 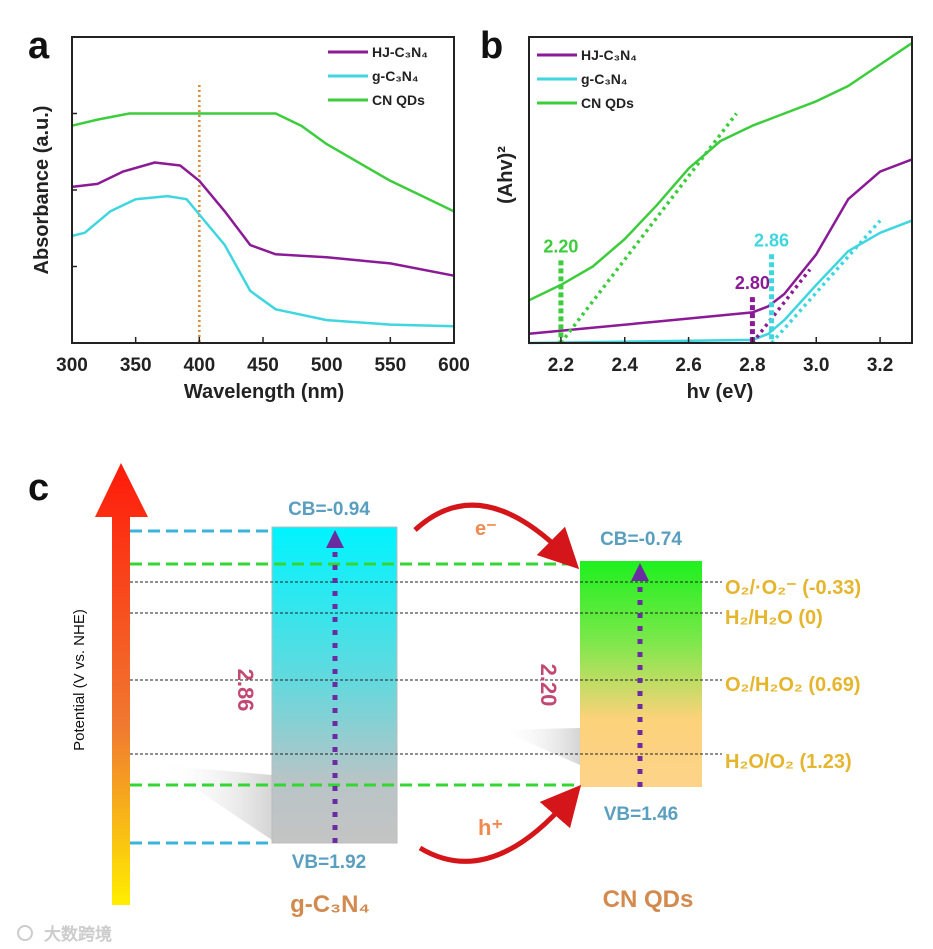 What do you see at coordinates (329, 509) in the screenshot?
I see `g-c3n4-cb: CB=-0.94` at bounding box center [329, 509].